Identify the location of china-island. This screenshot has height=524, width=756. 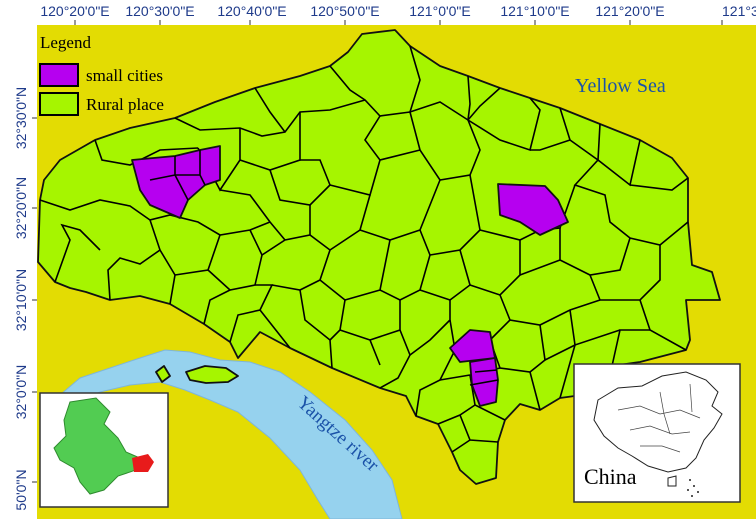
(672, 481).